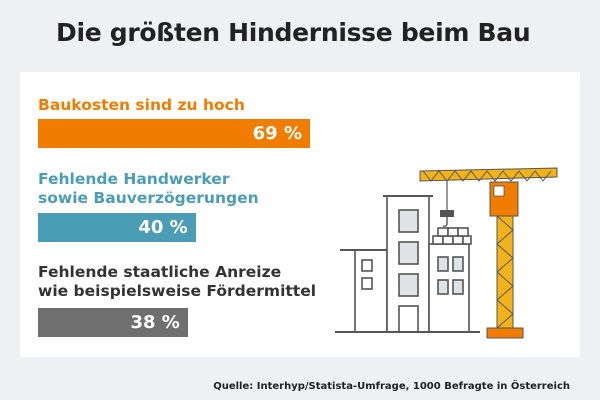 Image resolution: width=600 pixels, height=400 pixels. Describe the element at coordinates (148, 198) in the screenshot. I see `bar-label-2-line2: sowie Bauverzögerungen` at that location.